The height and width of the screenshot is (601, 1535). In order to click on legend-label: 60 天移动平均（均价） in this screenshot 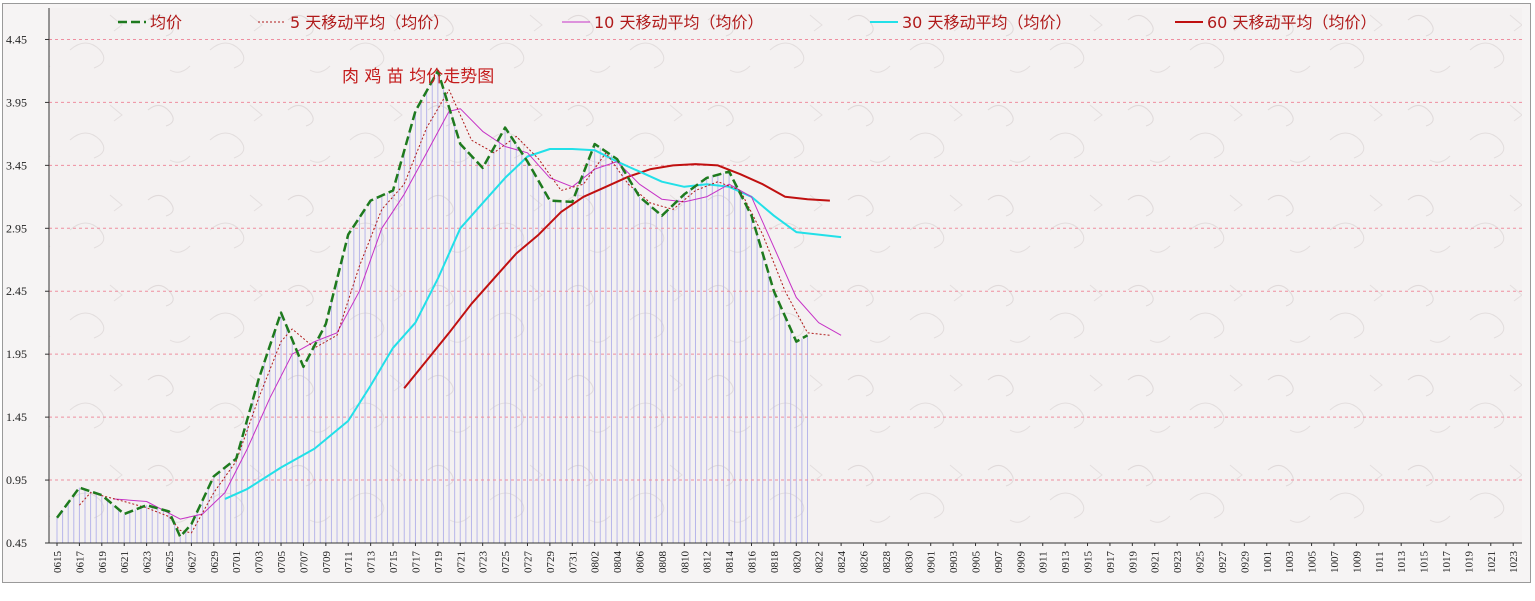, I will do `click(1291, 22)`.